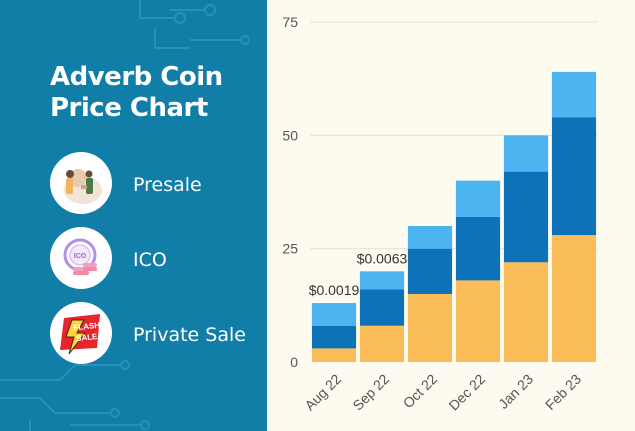 The width and height of the screenshot is (635, 431). Describe the element at coordinates (526, 312) in the screenshot. I see `bar-jan-23-presale` at that location.